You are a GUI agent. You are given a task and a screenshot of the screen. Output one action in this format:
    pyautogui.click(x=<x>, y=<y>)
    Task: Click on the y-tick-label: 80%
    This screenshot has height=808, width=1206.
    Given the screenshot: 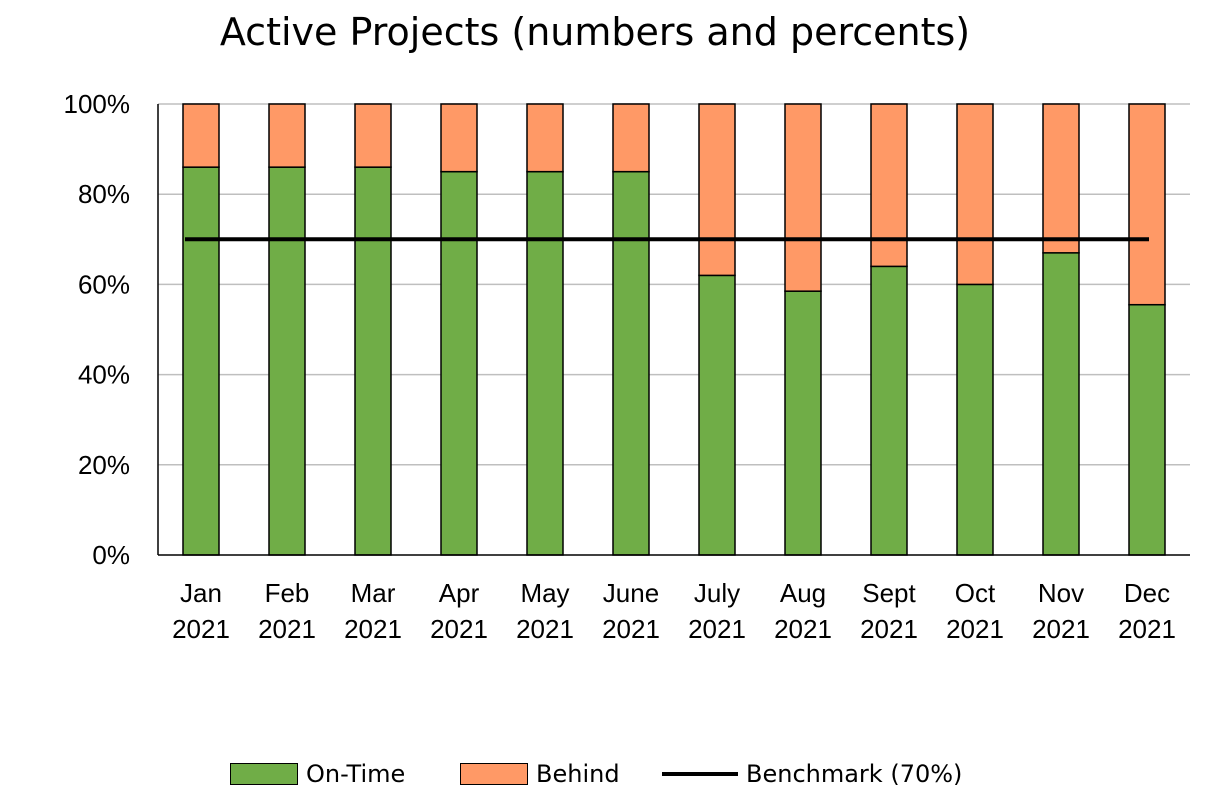 What is the action you would take?
    pyautogui.click(x=104, y=194)
    